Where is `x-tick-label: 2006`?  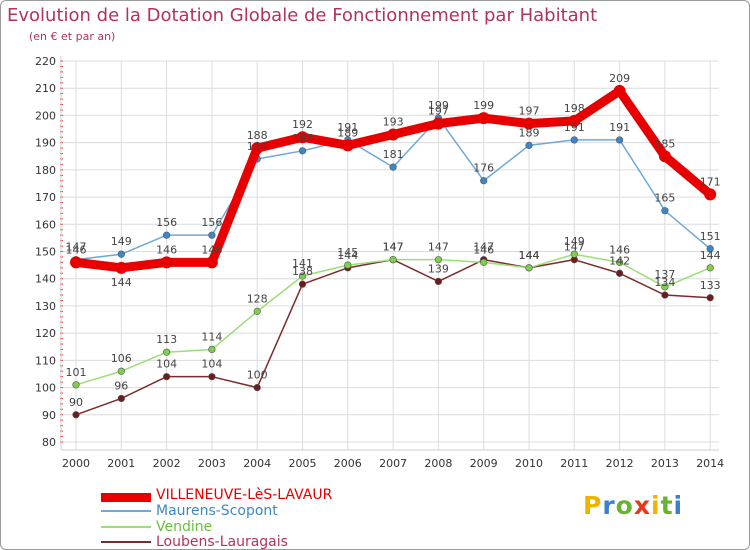 x-tick-label: 2006 is located at coordinates (348, 463).